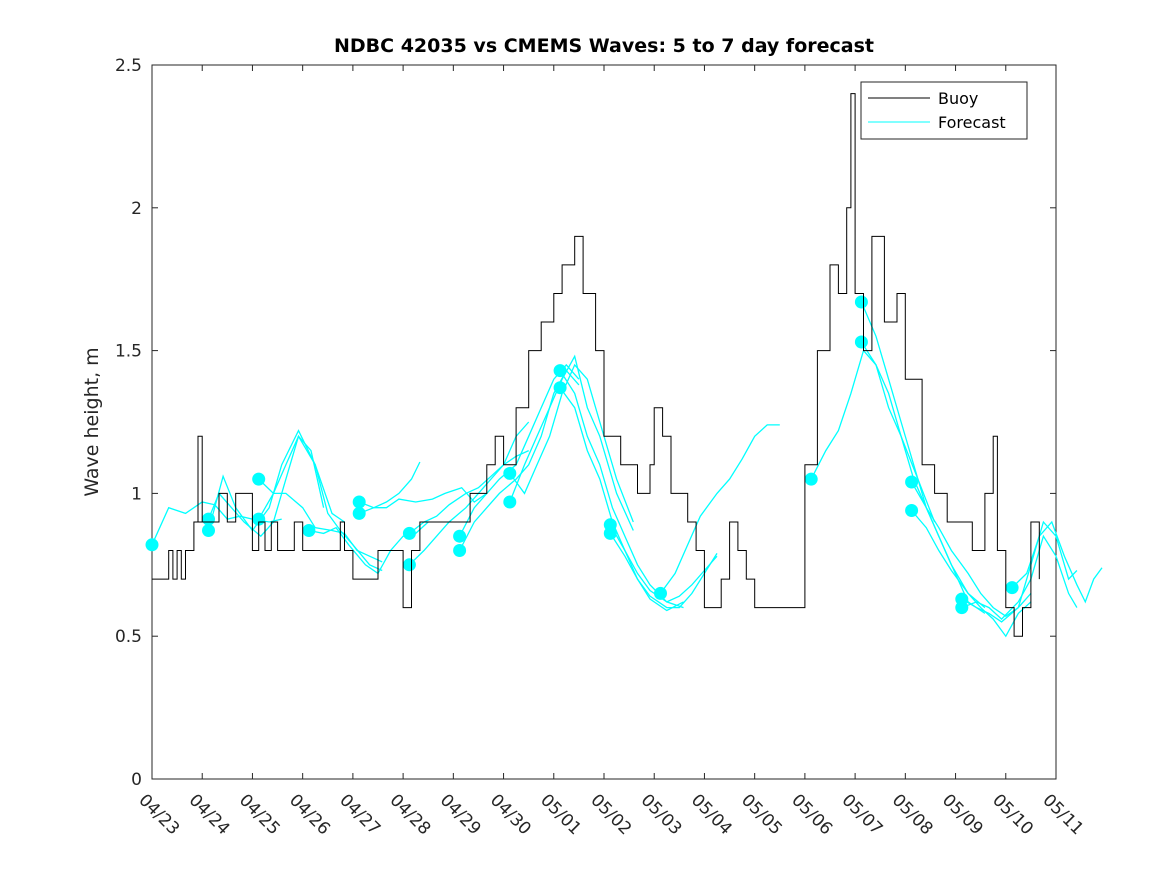 The height and width of the screenshot is (875, 1167). Describe the element at coordinates (136, 494) in the screenshot. I see `y-tick-label: 1` at that location.